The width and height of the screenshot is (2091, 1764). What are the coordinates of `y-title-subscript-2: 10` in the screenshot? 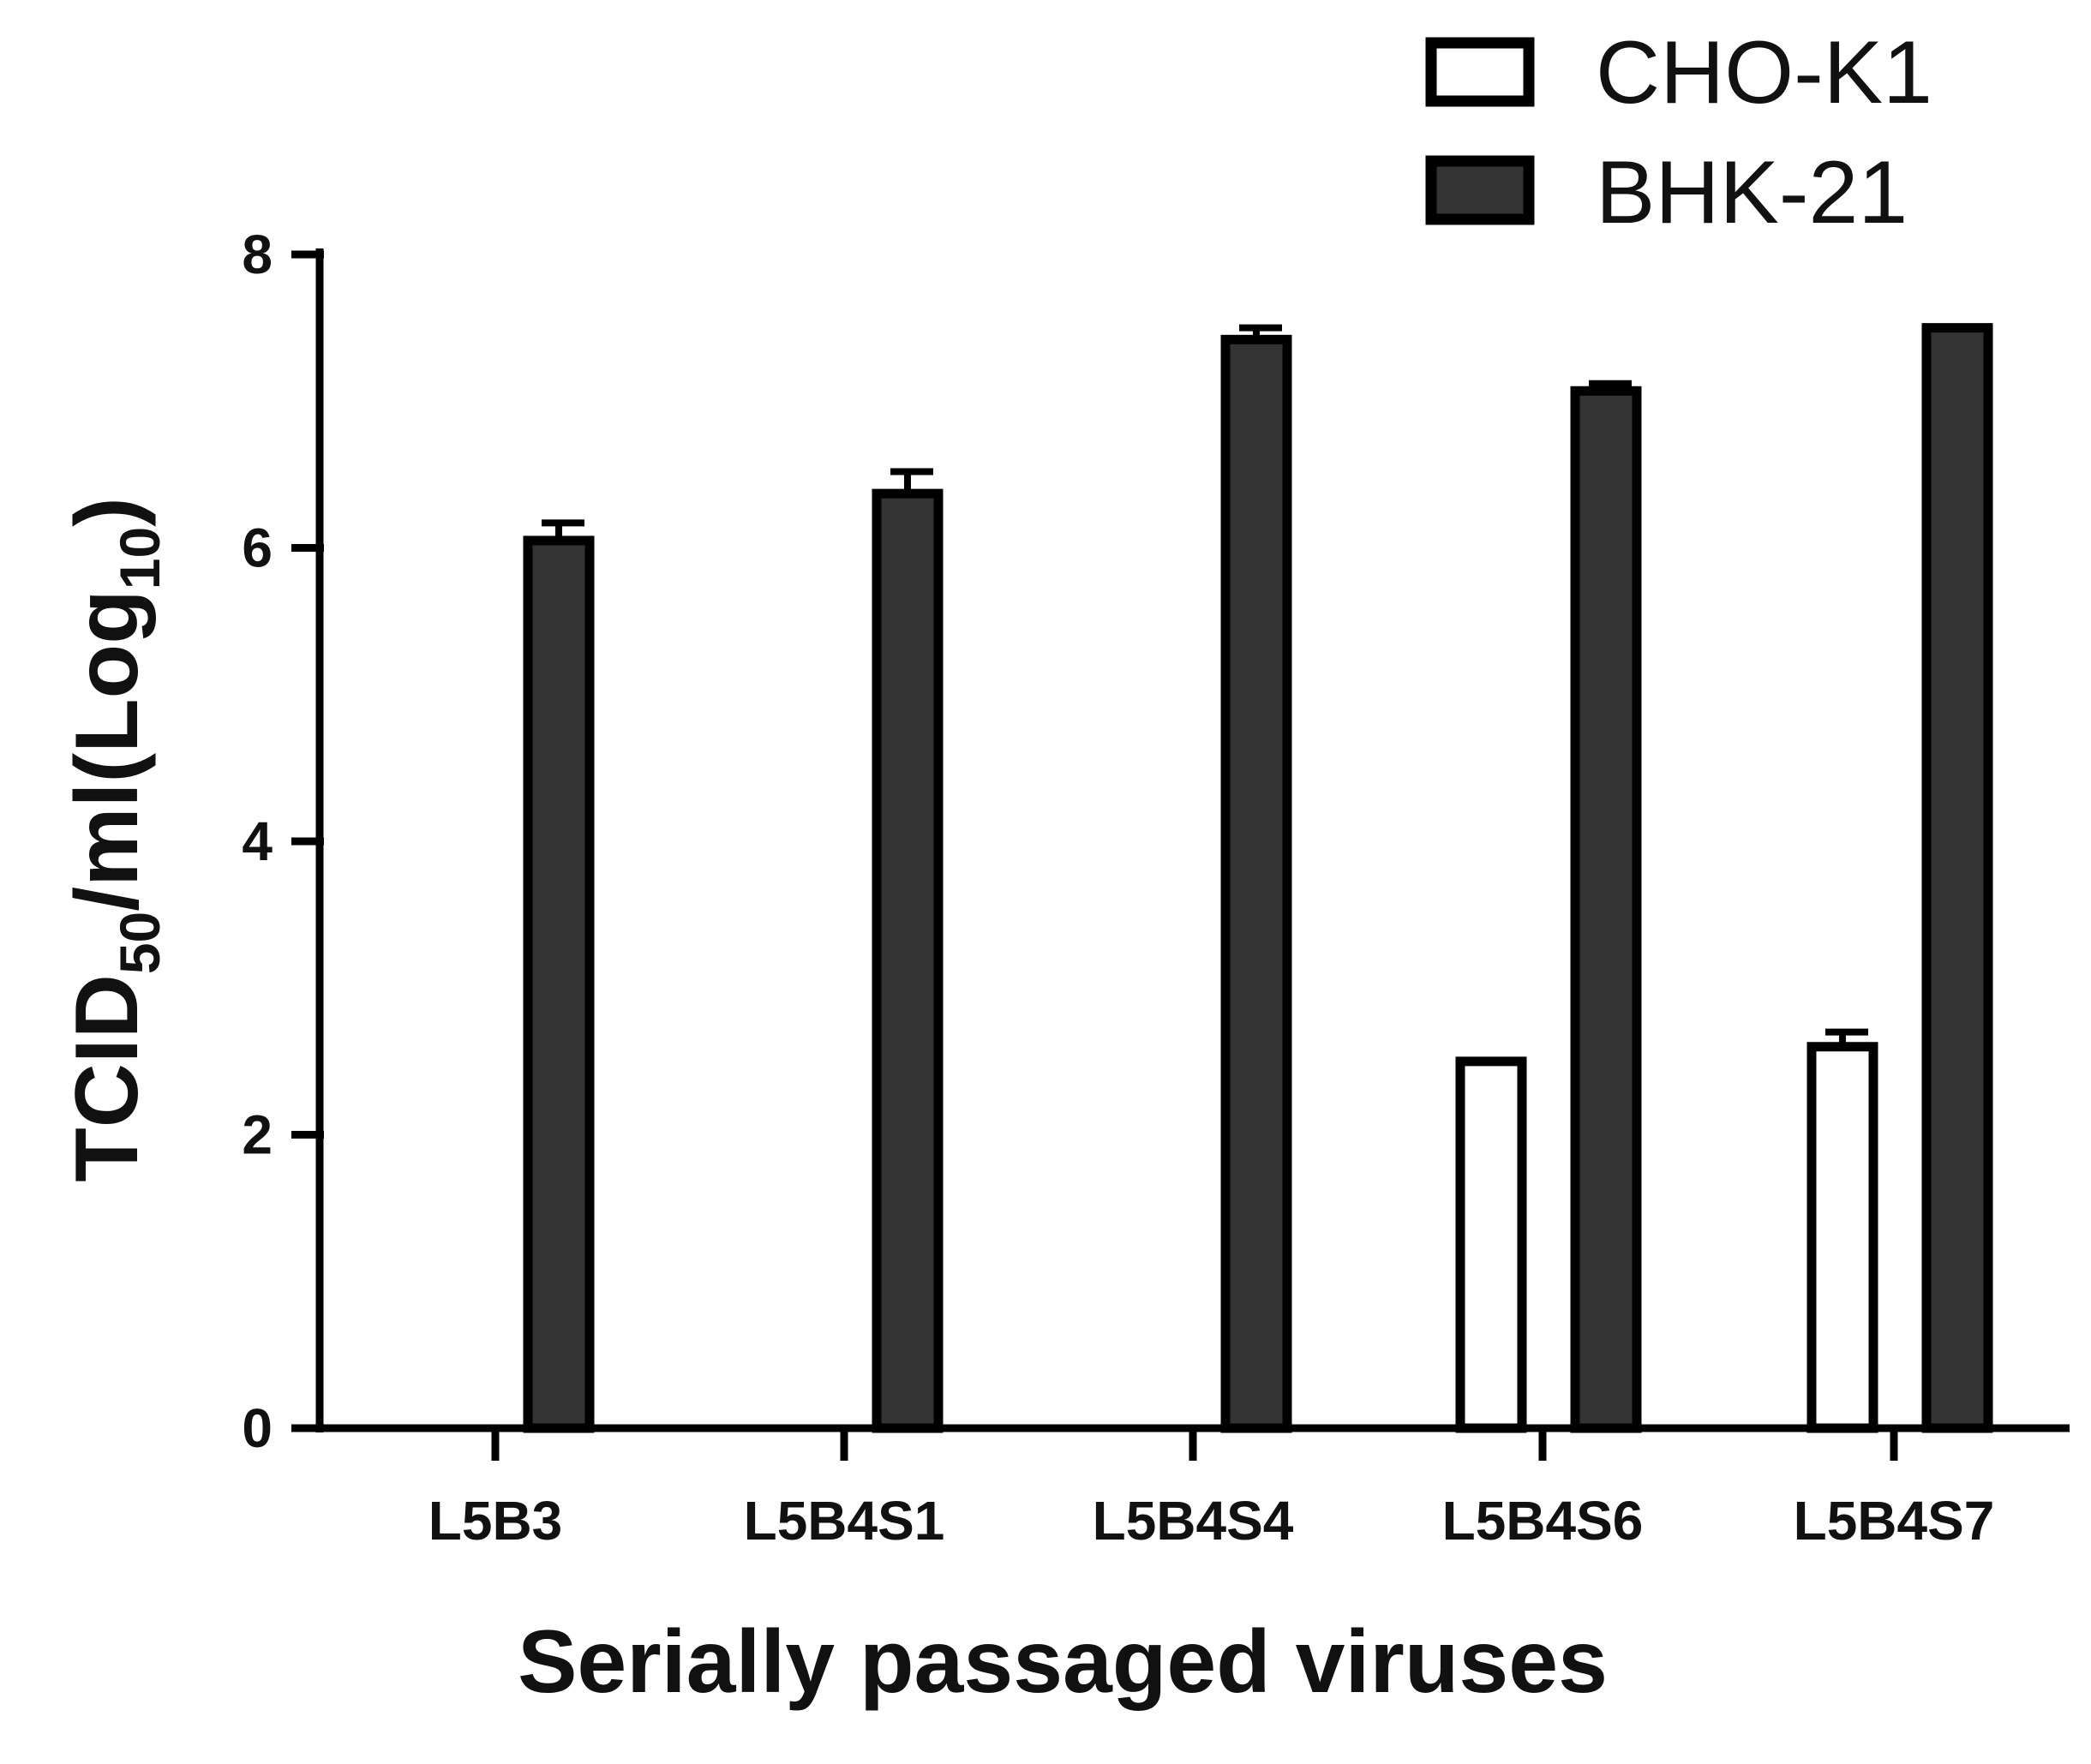 It's located at (139, 558).